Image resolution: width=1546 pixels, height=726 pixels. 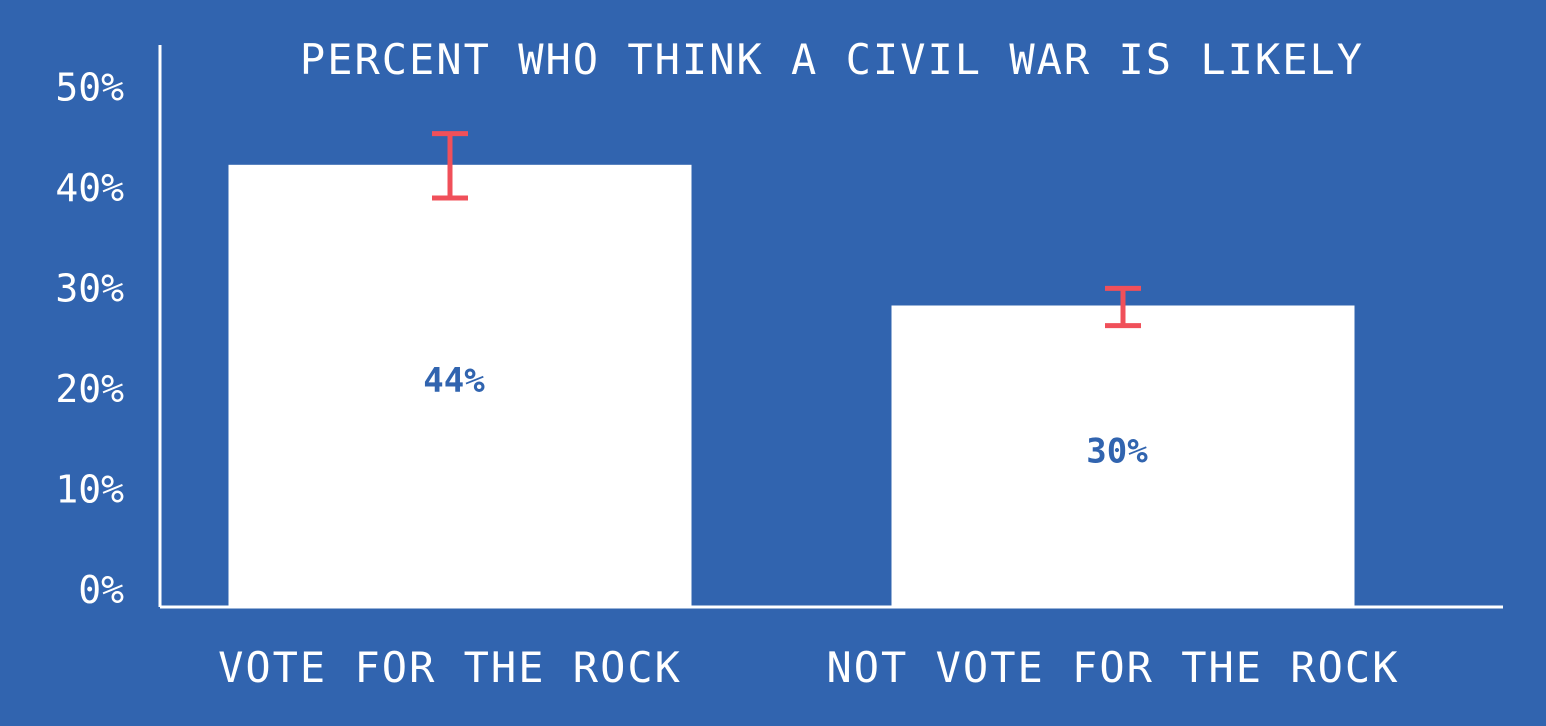 What do you see at coordinates (101, 590) in the screenshot?
I see `y-tick-label: 0%` at bounding box center [101, 590].